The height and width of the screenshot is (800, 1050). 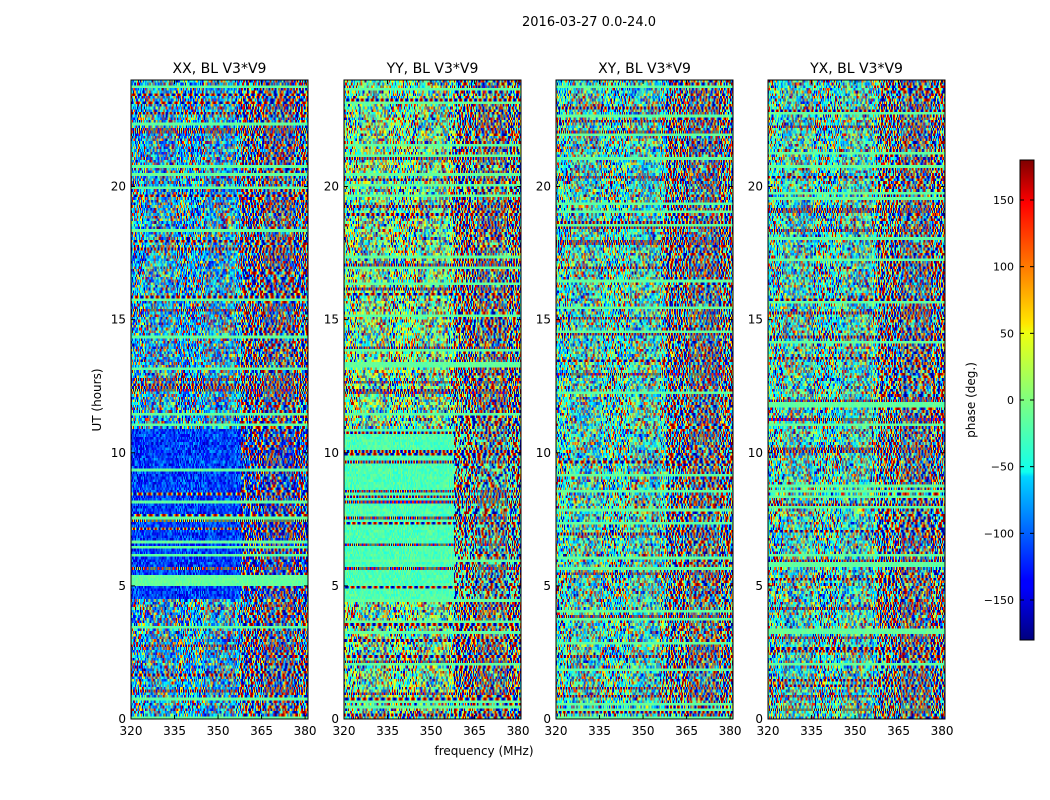 What do you see at coordinates (432, 69) in the screenshot?
I see `panel-title: YY, BL V3*V9` at bounding box center [432, 69].